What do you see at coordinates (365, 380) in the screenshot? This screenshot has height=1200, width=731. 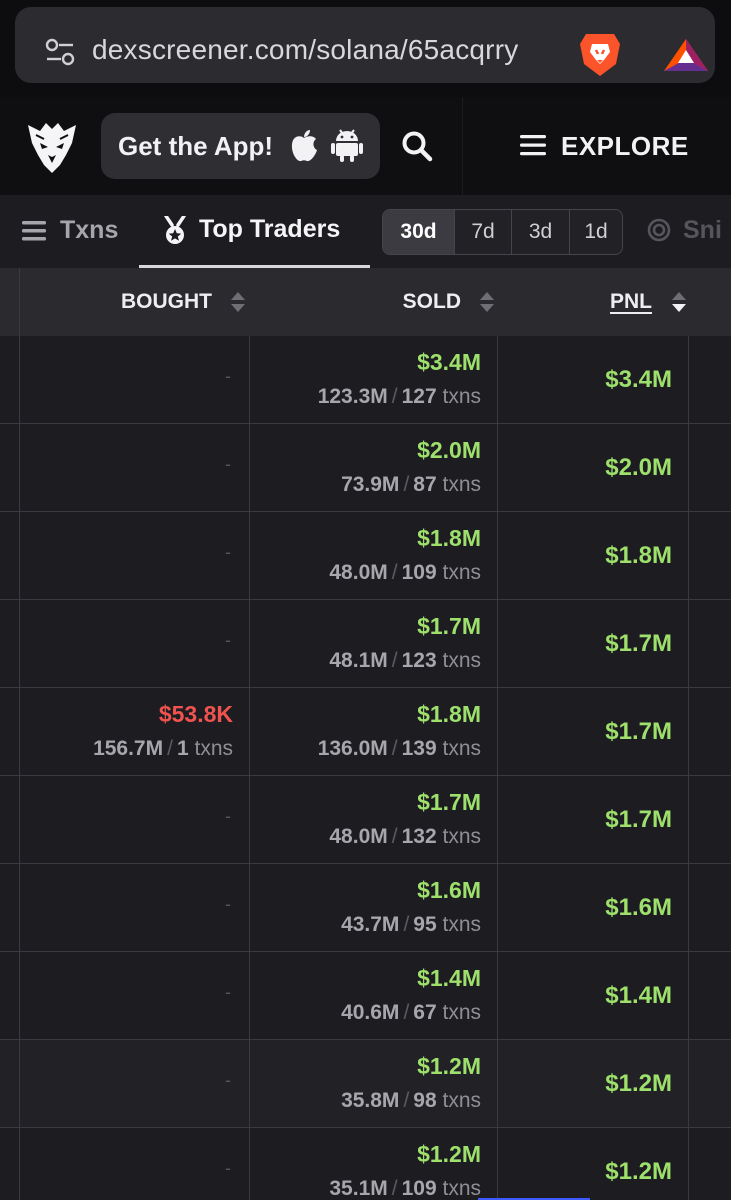 I see `table-row: - $3.4M 123.3M/127 txns $3.4M` at bounding box center [365, 380].